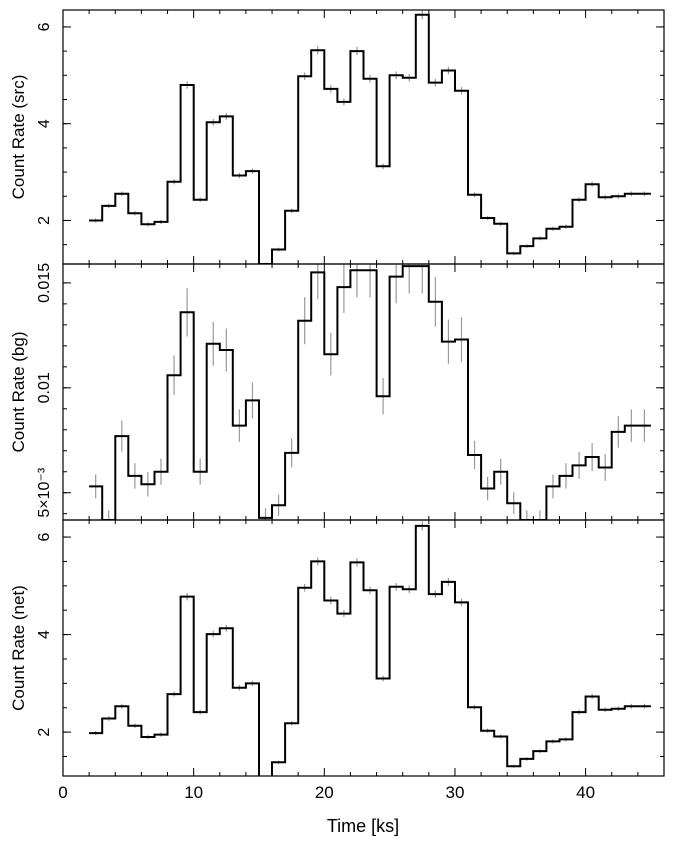  Describe the element at coordinates (585, 792) in the screenshot. I see `x-tick-label: 40` at that location.